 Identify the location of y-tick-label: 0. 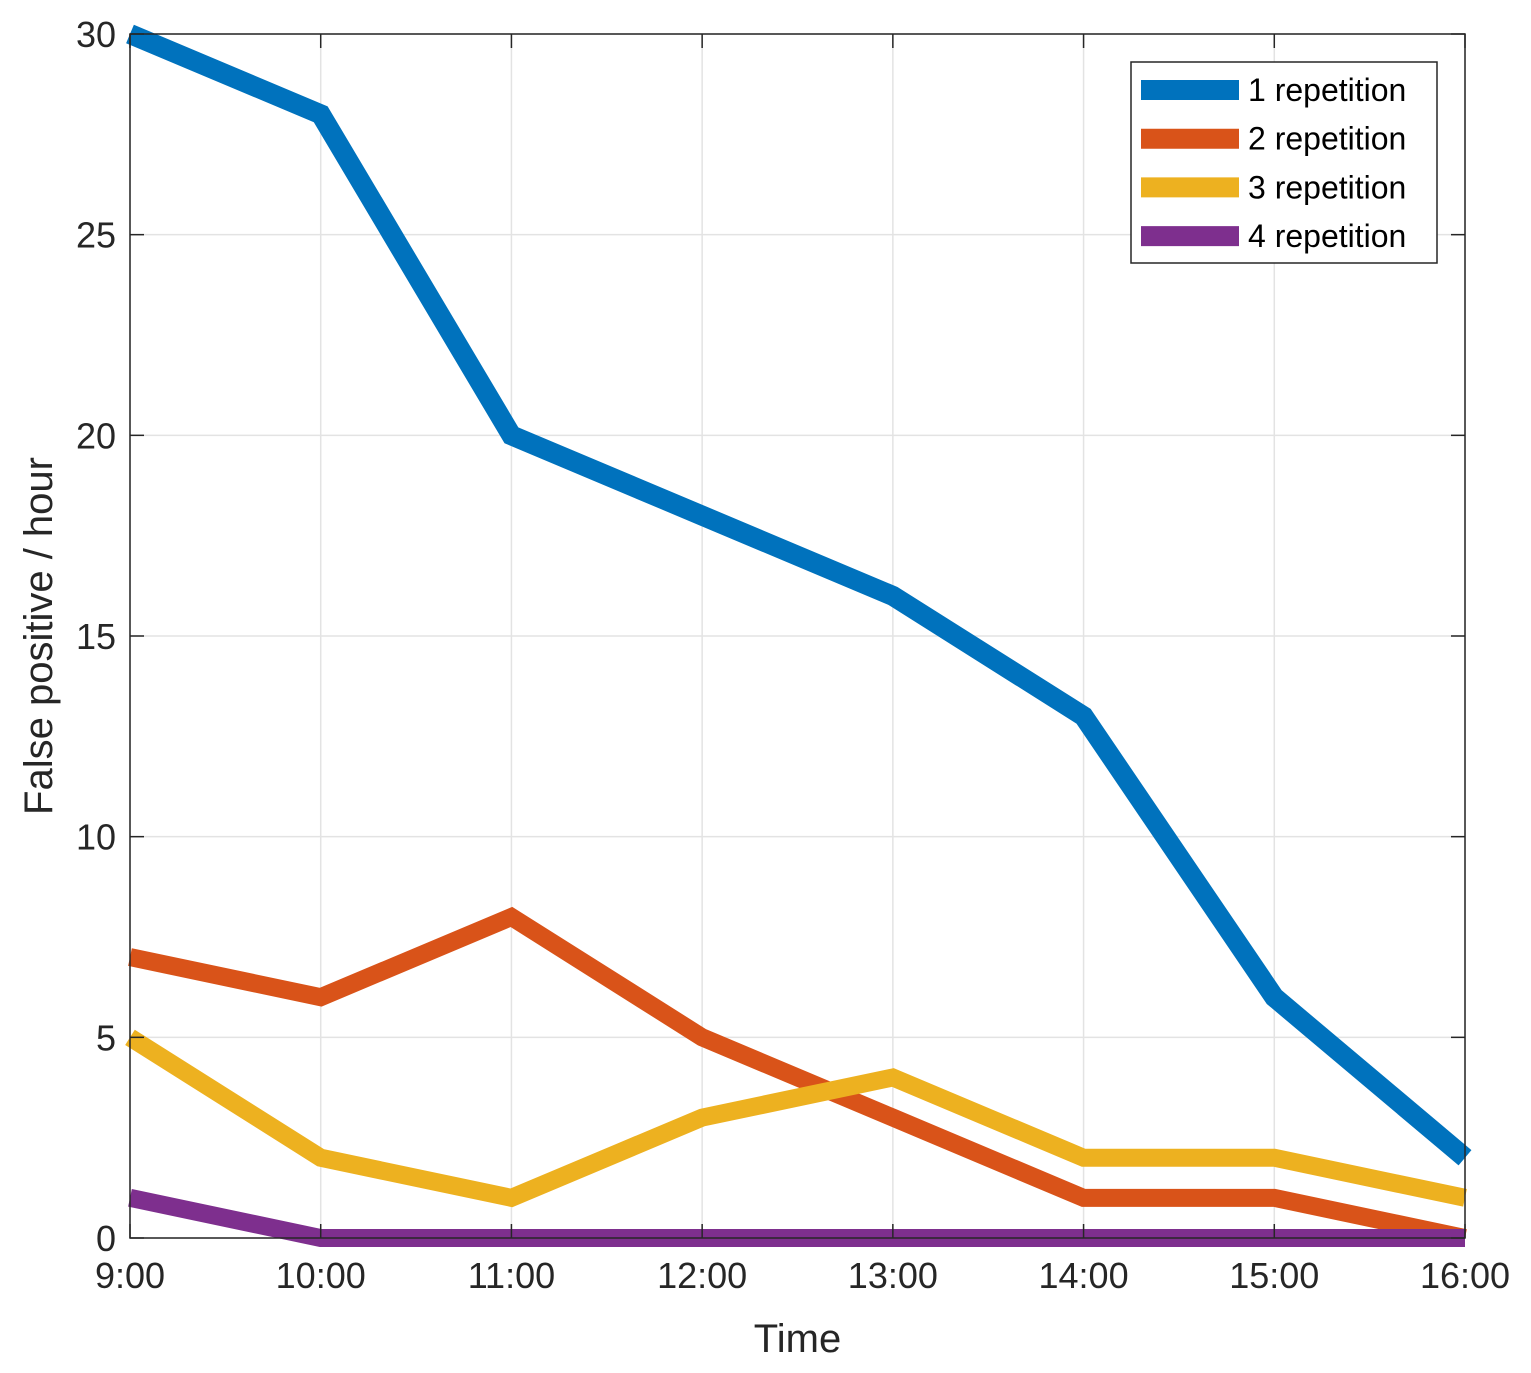
(106, 1238).